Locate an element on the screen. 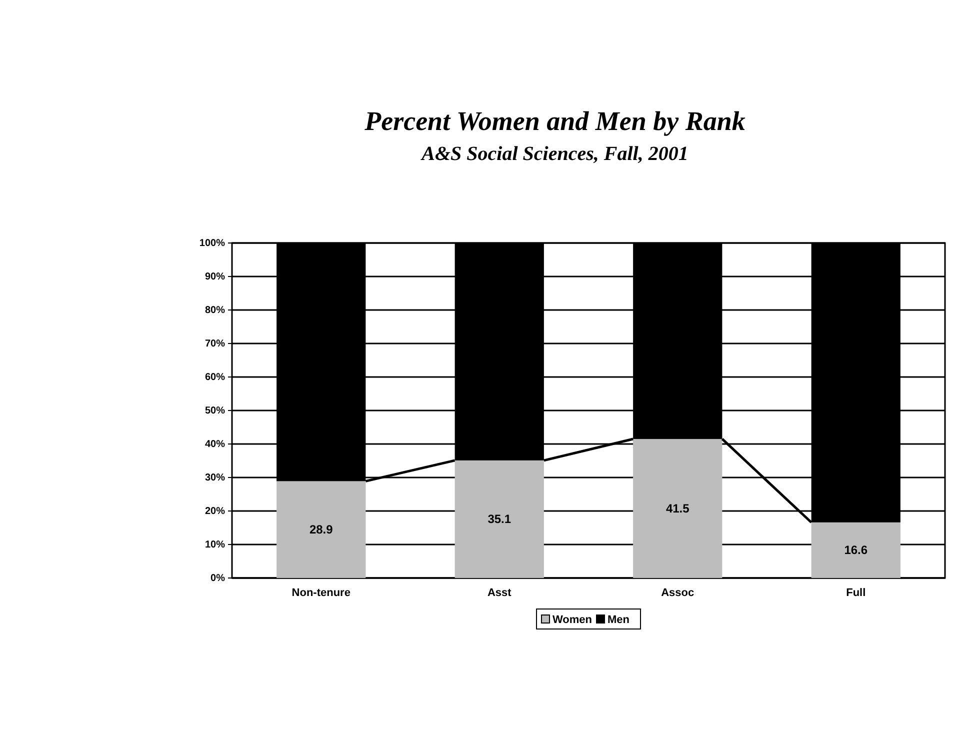  y-tick-label: 20% is located at coordinates (215, 512).